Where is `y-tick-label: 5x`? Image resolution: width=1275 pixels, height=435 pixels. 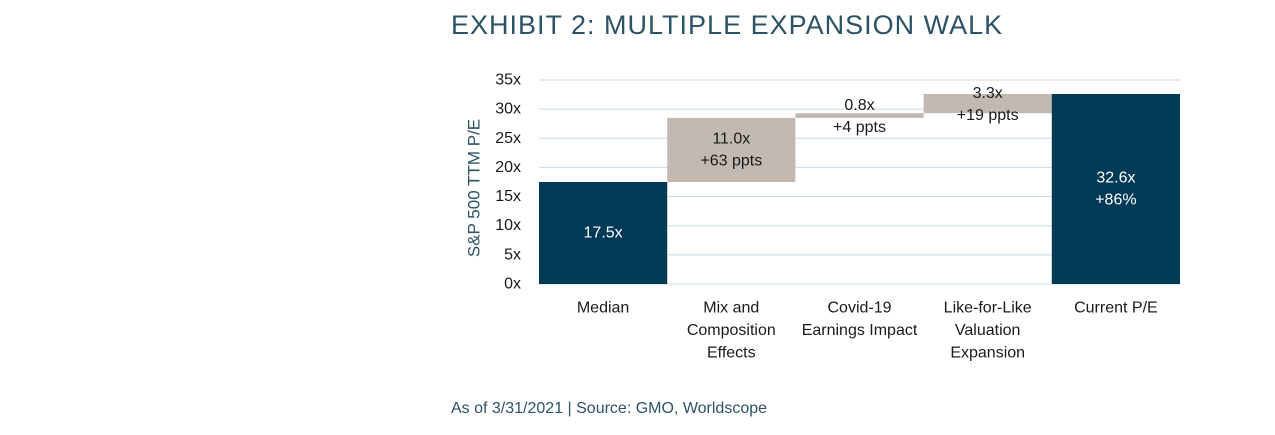 y-tick-label: 5x is located at coordinates (512, 254).